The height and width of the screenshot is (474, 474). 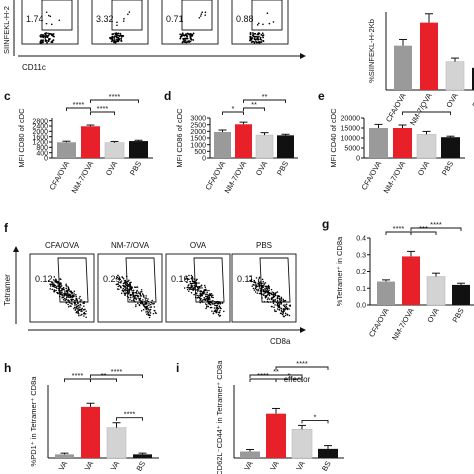 I want to click on y-axis-label-d: MFI CD86 of cDC, so click(x=179, y=138).